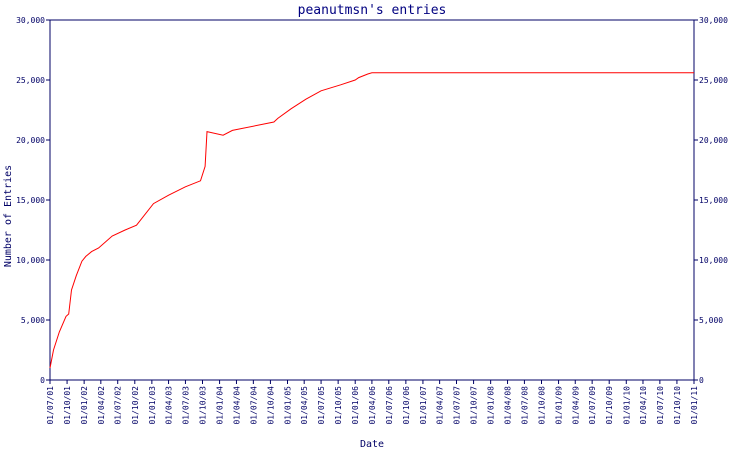  What do you see at coordinates (67, 405) in the screenshot?
I see `x-tick-label: 01/10/01` at bounding box center [67, 405].